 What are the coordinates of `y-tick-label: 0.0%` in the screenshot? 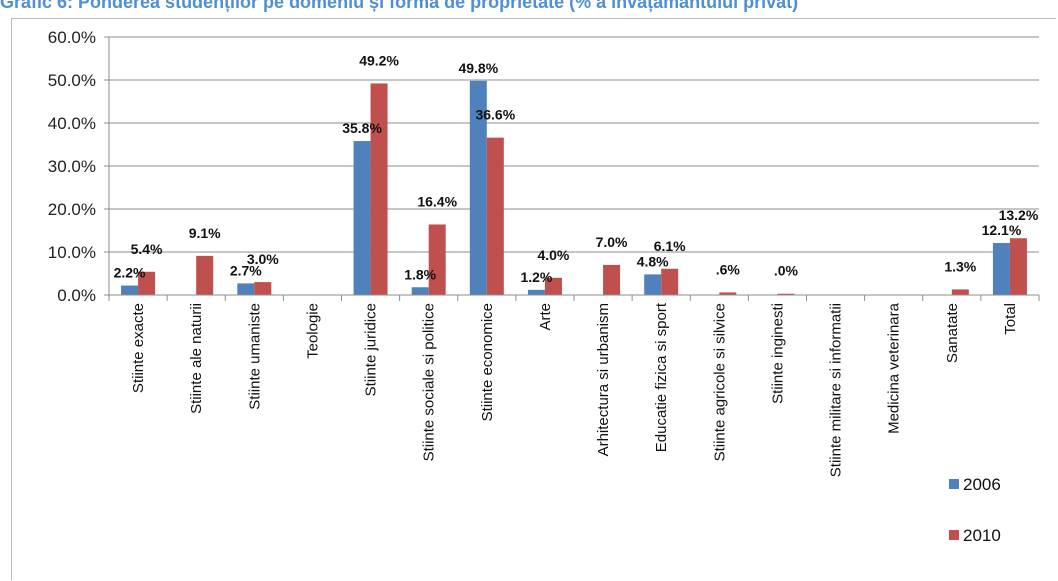 It's located at (76, 295).